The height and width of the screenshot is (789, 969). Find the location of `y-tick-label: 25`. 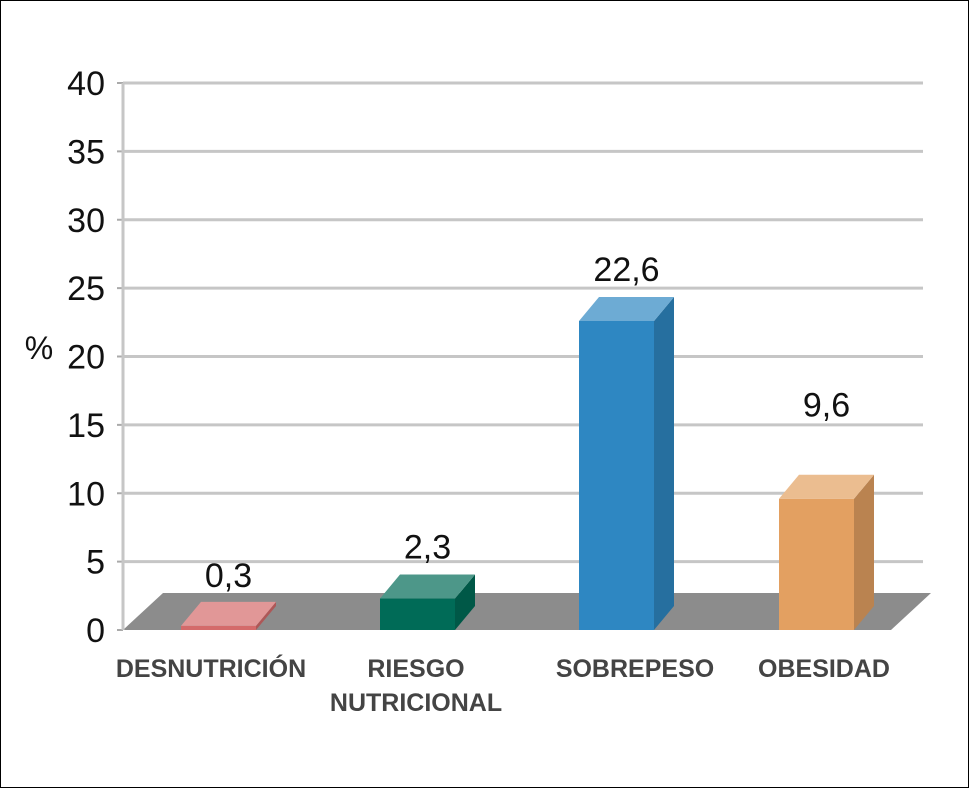

y-tick-label: 25 is located at coordinates (86, 289).